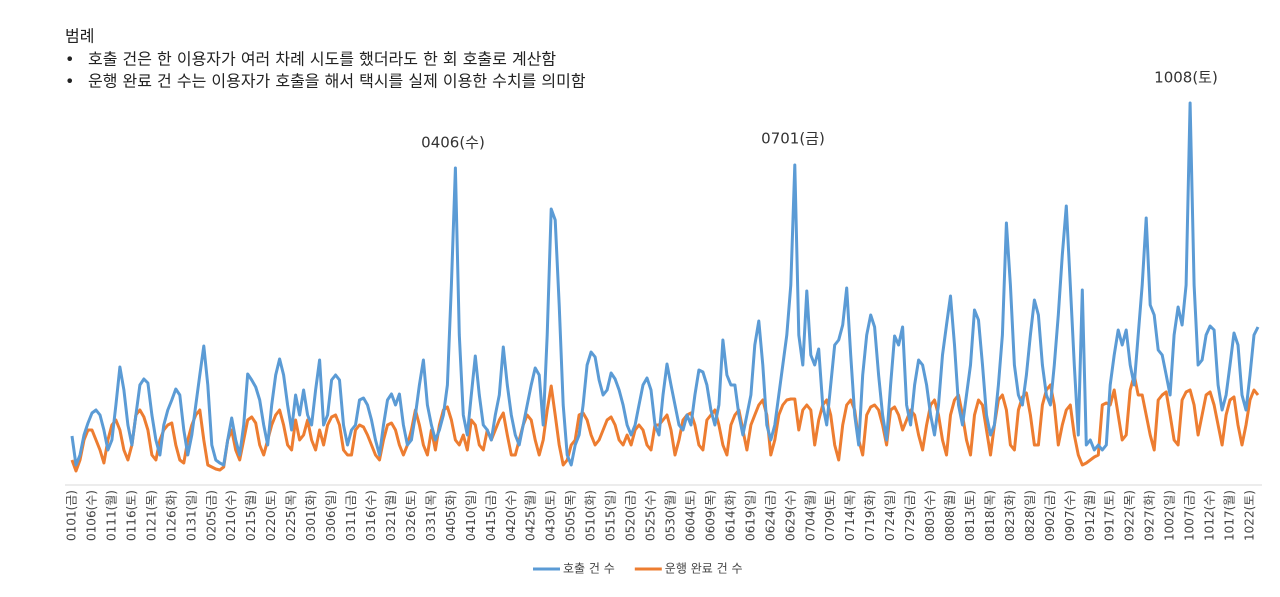 The height and width of the screenshot is (597, 1280). I want to click on notes-title: 범례, so click(79, 36).